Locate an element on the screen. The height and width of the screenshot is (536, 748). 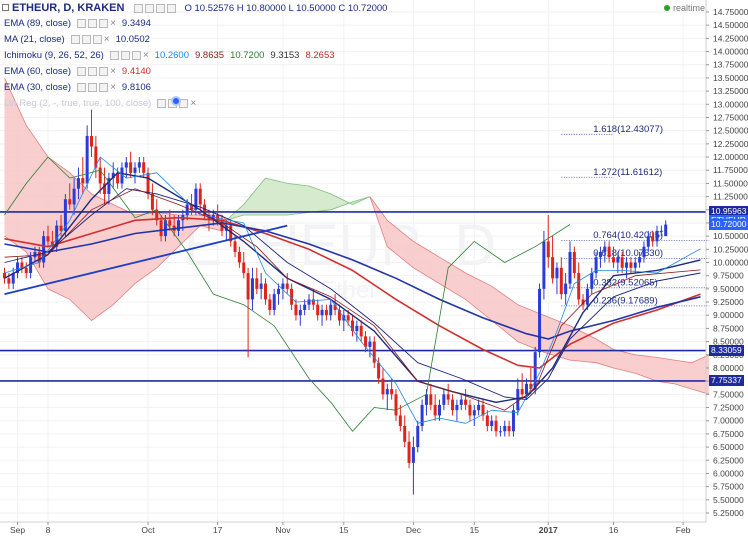
indicator-name: EMA (30, close) is located at coordinates (38, 87).